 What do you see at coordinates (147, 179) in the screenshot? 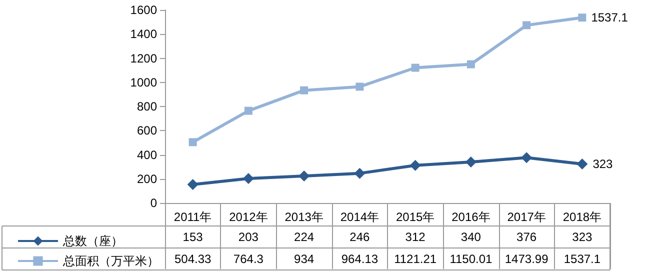
I see `y-tick-label: 200` at bounding box center [147, 179].